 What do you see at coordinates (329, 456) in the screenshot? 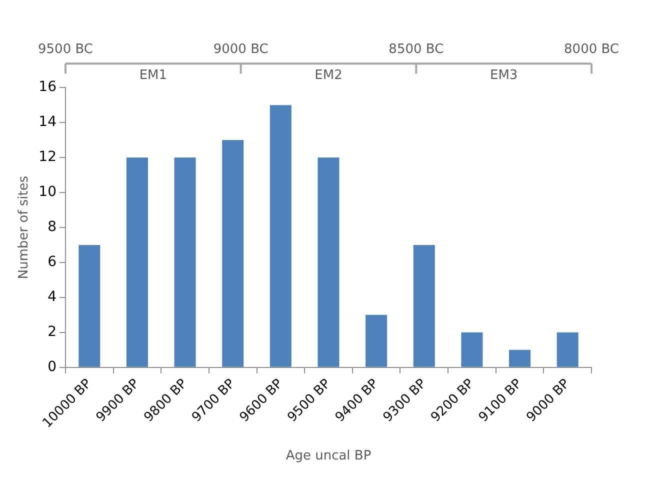
I see `x-axis-title: Age uncal BP` at bounding box center [329, 456].